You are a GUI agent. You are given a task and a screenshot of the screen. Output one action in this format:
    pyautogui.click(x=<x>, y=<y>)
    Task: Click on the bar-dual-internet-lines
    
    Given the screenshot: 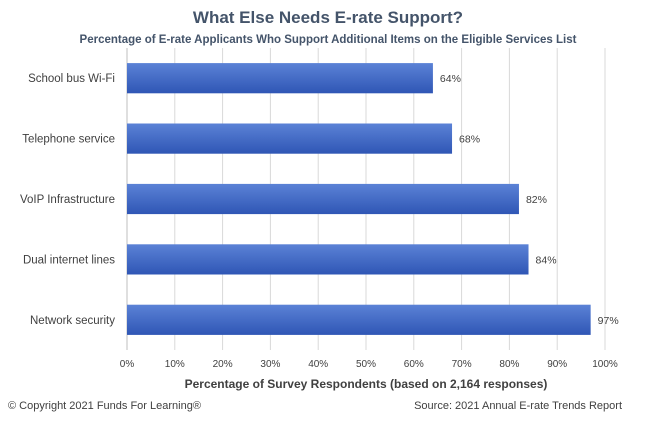 What is the action you would take?
    pyautogui.click(x=328, y=259)
    